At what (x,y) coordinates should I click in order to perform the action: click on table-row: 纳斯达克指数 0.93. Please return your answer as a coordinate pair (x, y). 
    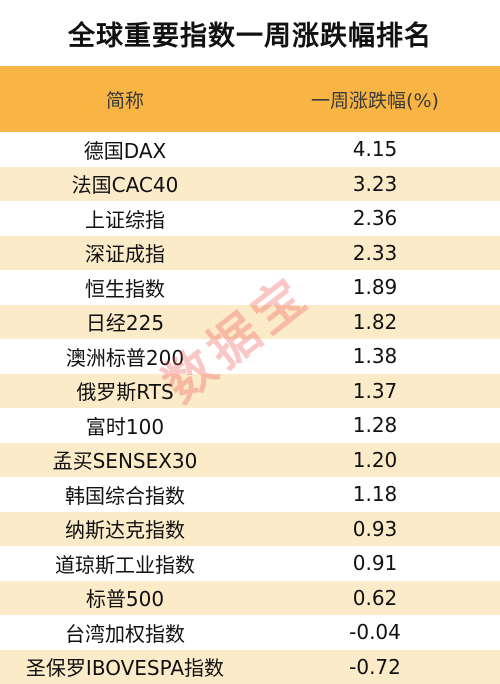
    Looking at the image, I should click on (250, 528).